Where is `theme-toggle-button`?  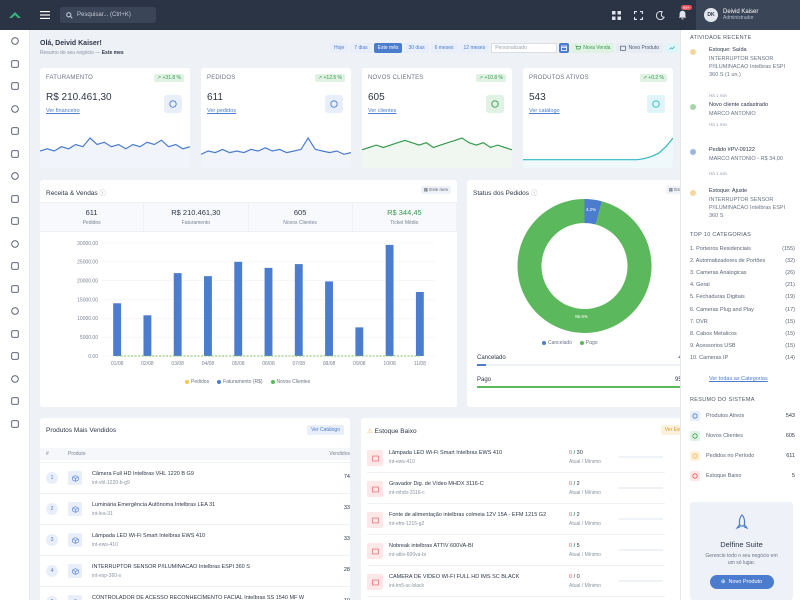 theme-toggle-button is located at coordinates (660, 15).